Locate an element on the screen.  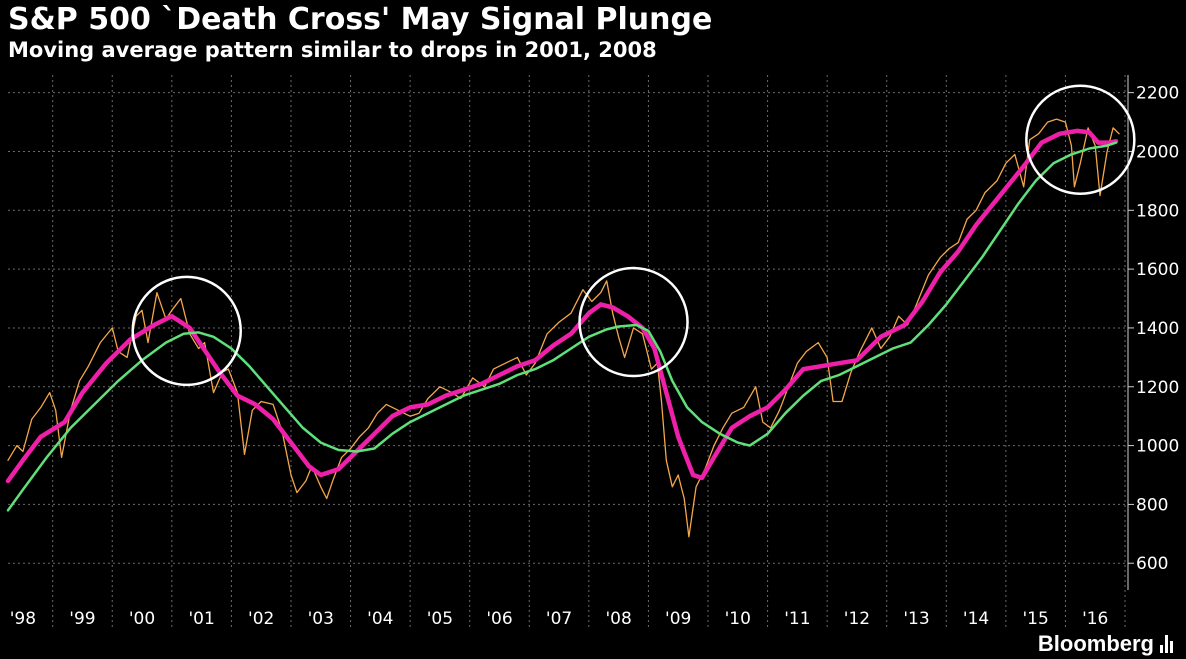
x-tick-label: '05 is located at coordinates (440, 619).